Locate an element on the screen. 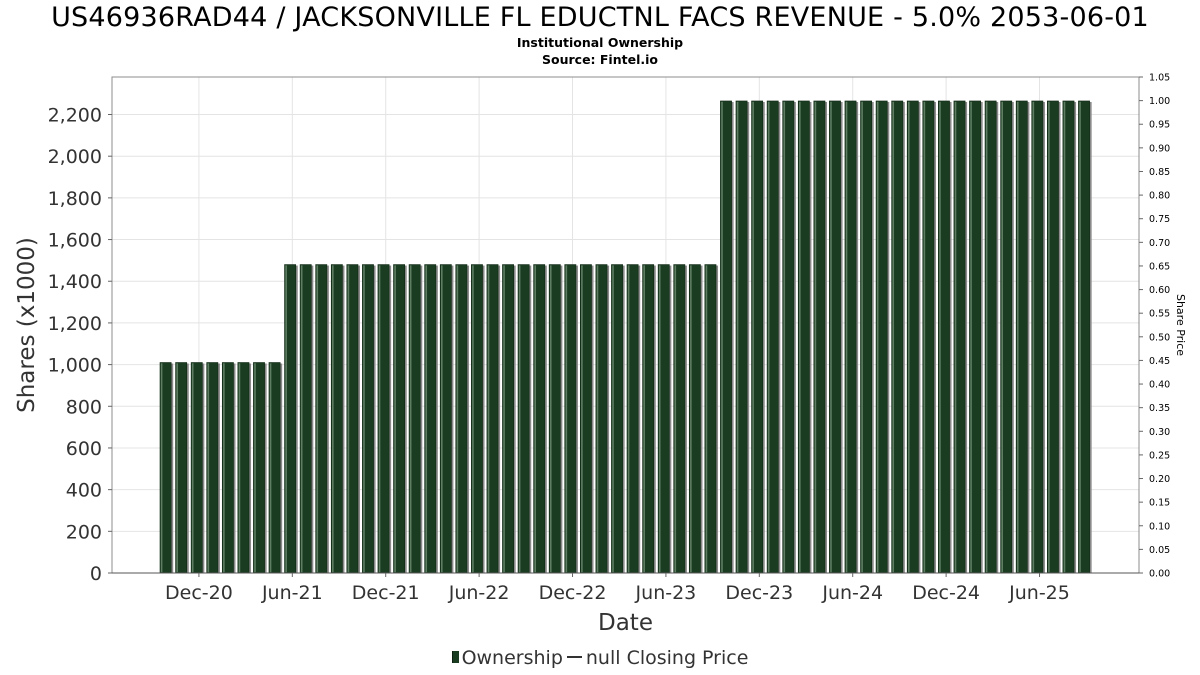 The width and height of the screenshot is (1200, 675). y2-tick-label: 0.90 is located at coordinates (1159, 148).